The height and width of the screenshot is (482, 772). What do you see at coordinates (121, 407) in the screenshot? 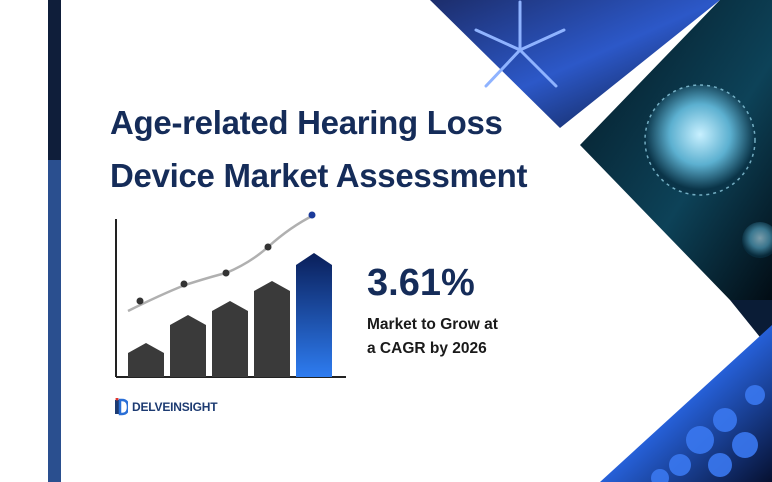
I see `delveinsight-logo-icon` at bounding box center [121, 407].